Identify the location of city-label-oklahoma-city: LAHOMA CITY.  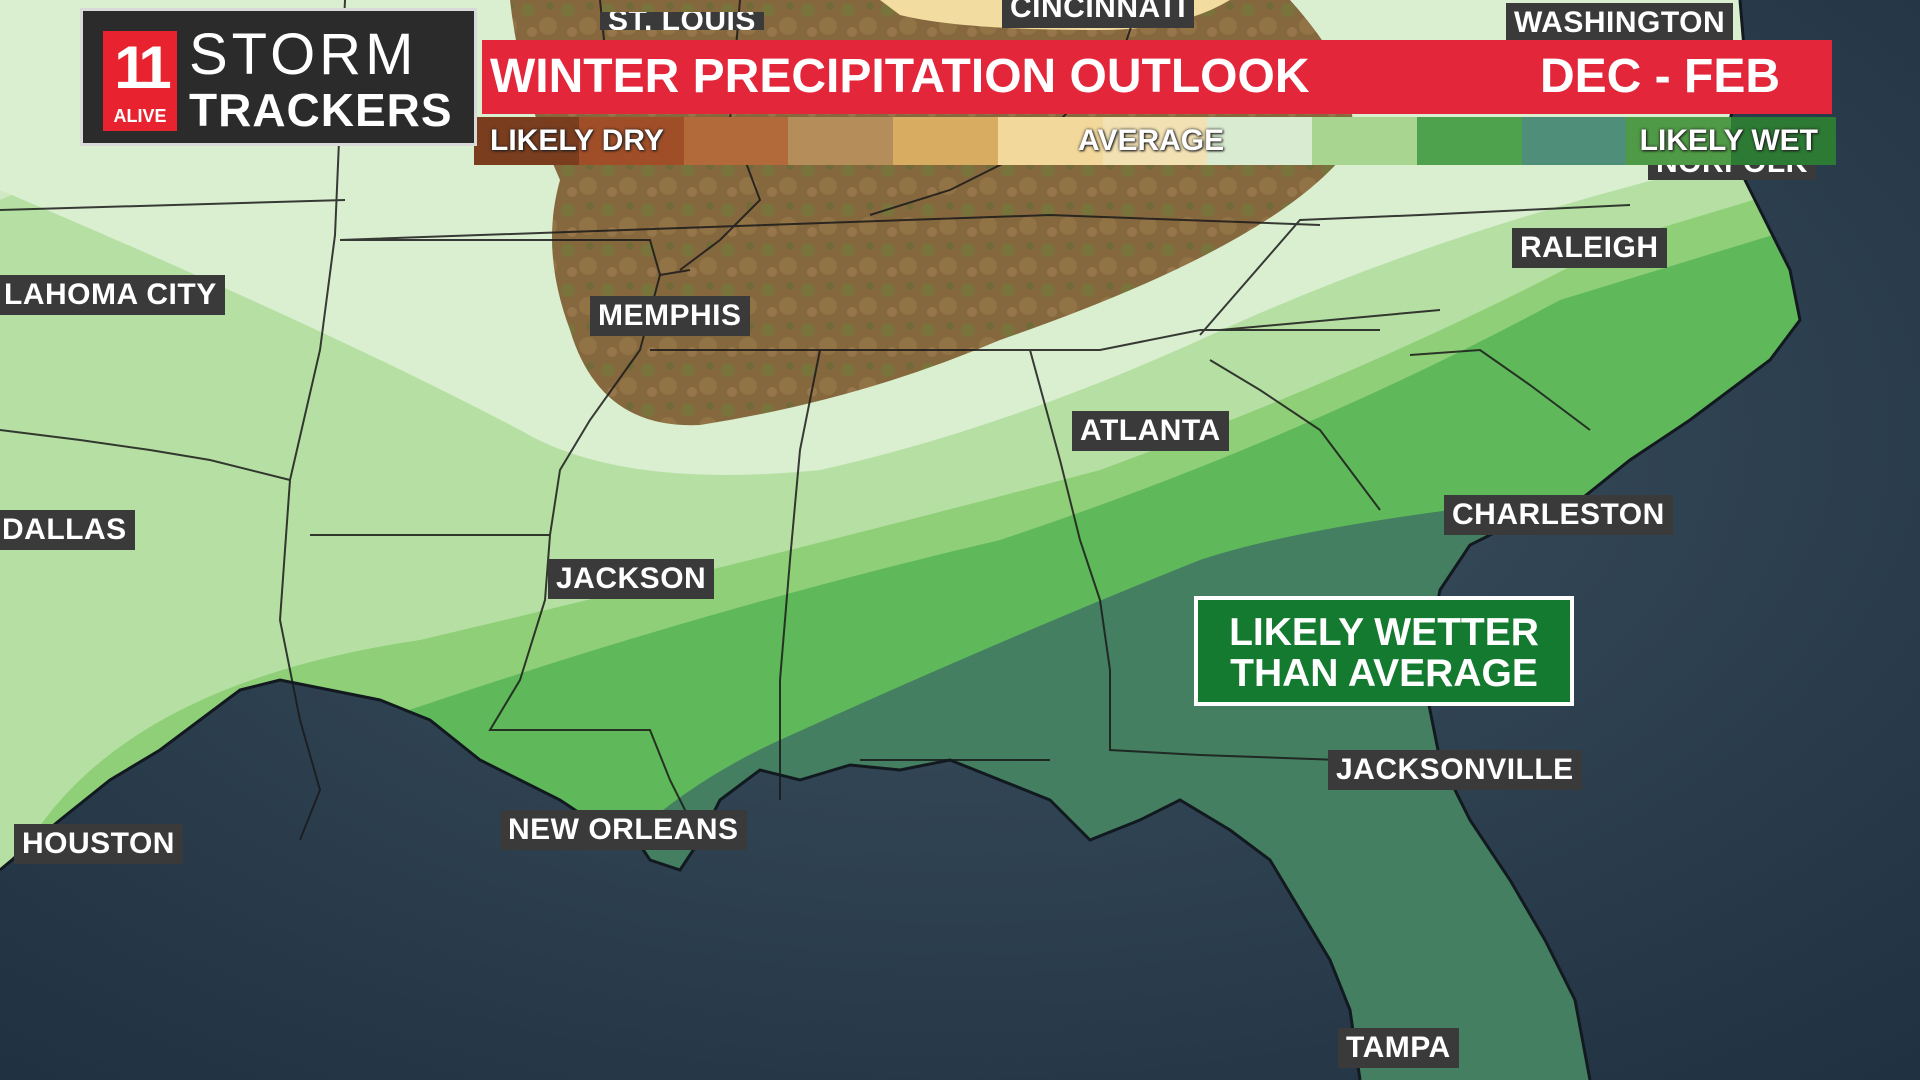
(112, 295).